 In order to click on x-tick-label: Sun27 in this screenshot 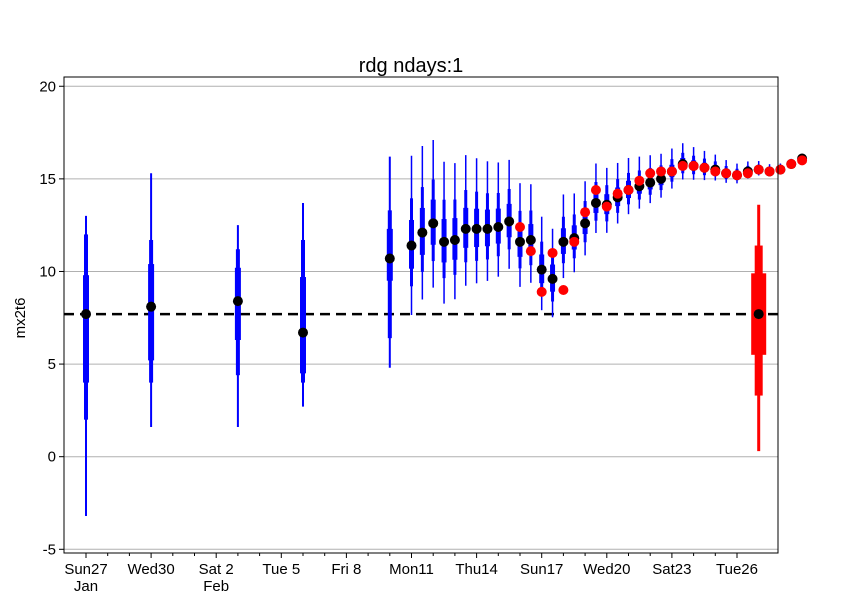, I will do `click(85, 569)`.